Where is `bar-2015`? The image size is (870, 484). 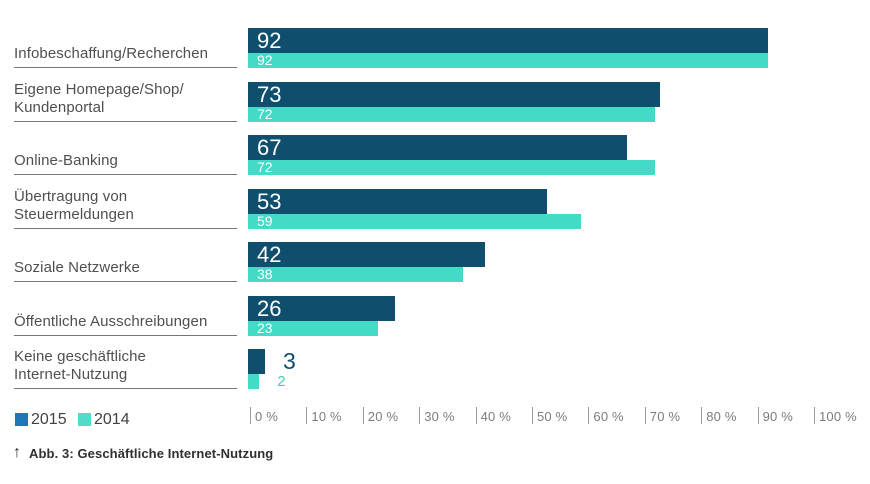
bar-2015 is located at coordinates (256, 362).